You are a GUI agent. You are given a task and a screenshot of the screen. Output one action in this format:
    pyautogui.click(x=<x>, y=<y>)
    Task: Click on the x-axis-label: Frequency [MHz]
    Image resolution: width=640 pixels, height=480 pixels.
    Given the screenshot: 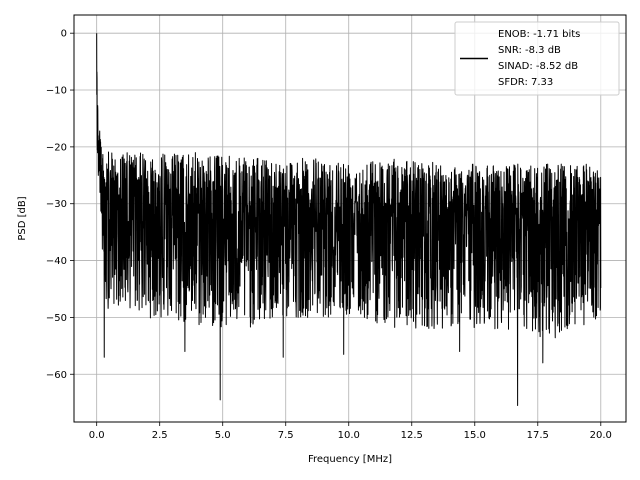 What is the action you would take?
    pyautogui.click(x=350, y=459)
    